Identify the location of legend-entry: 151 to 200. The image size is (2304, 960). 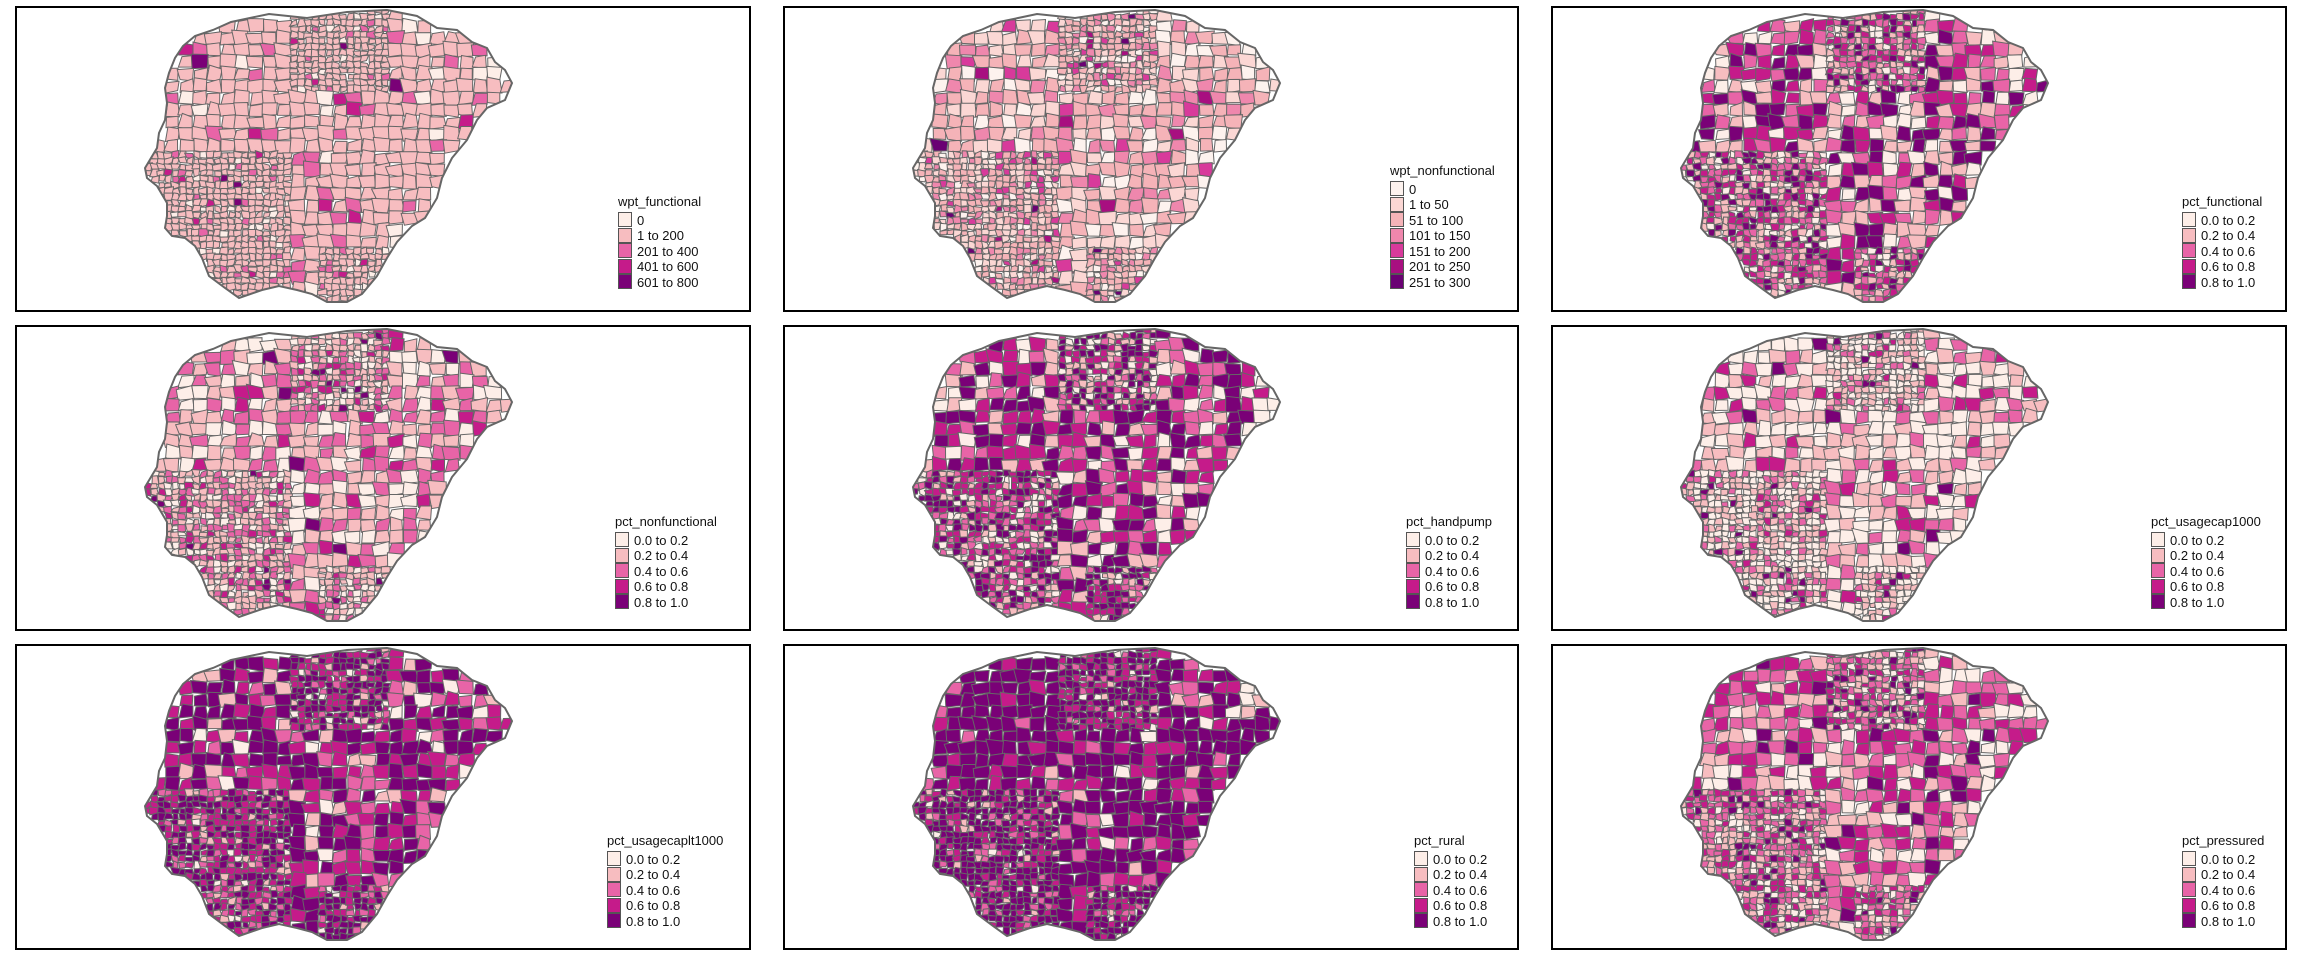
(1442, 251).